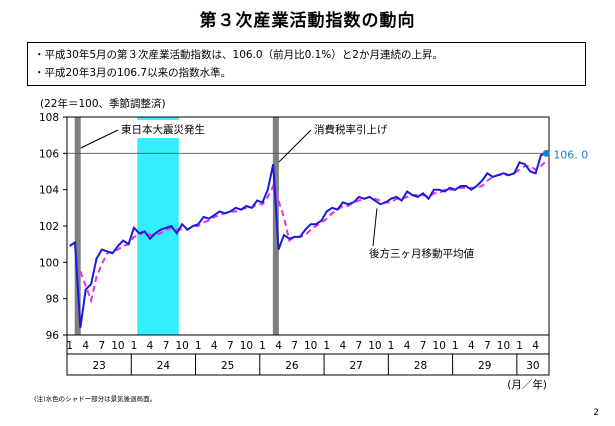 The image size is (615, 426). Describe the element at coordinates (527, 384) in the screenshot. I see `x-unit-label: (月／年)` at that location.